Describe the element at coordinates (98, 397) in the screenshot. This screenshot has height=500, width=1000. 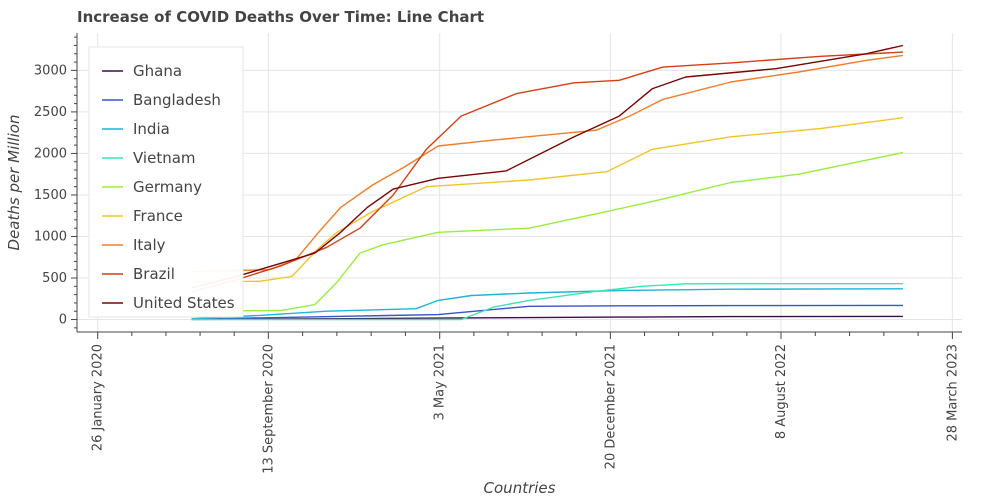
I see `x-tick-label: 26 January 2020` at that location.